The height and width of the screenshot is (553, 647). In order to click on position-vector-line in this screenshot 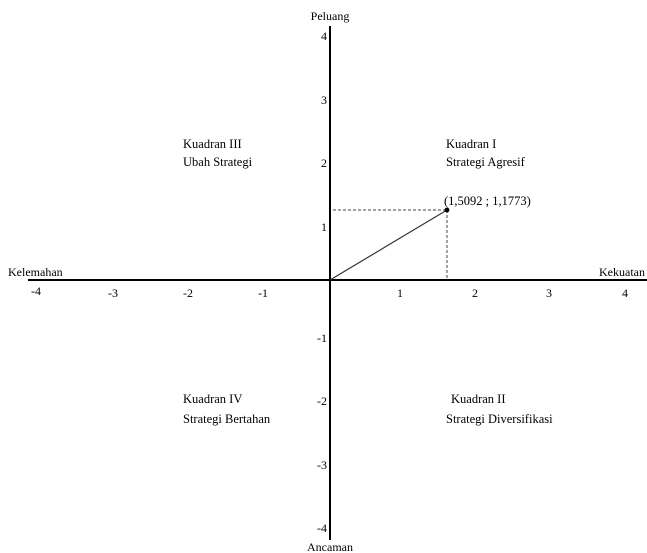, I will do `click(388, 245)`.